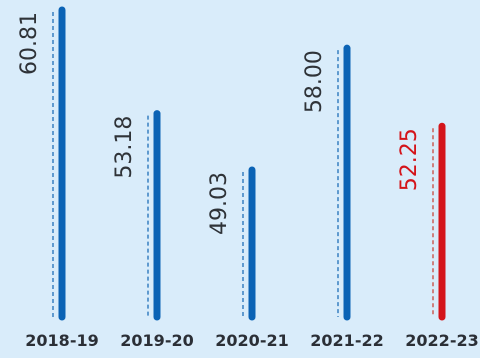 The image size is (480, 358). What do you see at coordinates (409, 159) in the screenshot?
I see `value-label-4: 52.25` at bounding box center [409, 159].